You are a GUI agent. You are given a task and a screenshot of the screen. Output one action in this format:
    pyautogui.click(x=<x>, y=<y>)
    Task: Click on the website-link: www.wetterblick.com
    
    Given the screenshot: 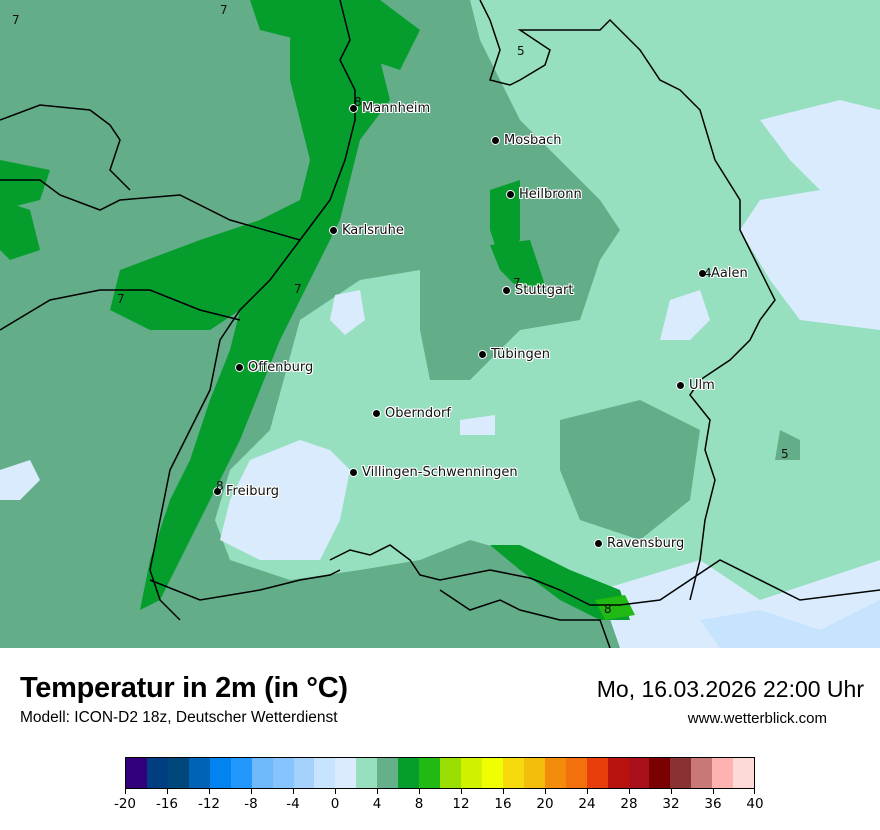 What is the action you would take?
    pyautogui.click(x=757, y=718)
    